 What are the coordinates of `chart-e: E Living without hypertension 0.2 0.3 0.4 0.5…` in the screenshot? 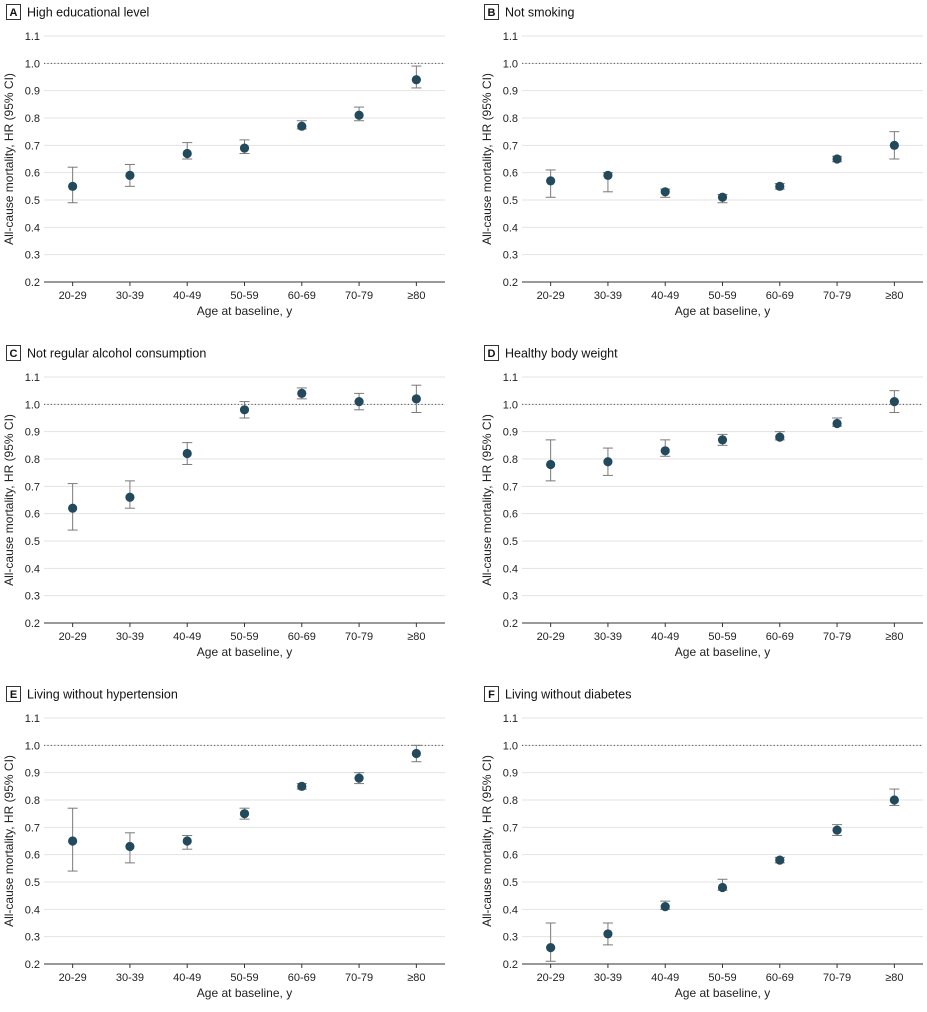 It's located at (223, 843).